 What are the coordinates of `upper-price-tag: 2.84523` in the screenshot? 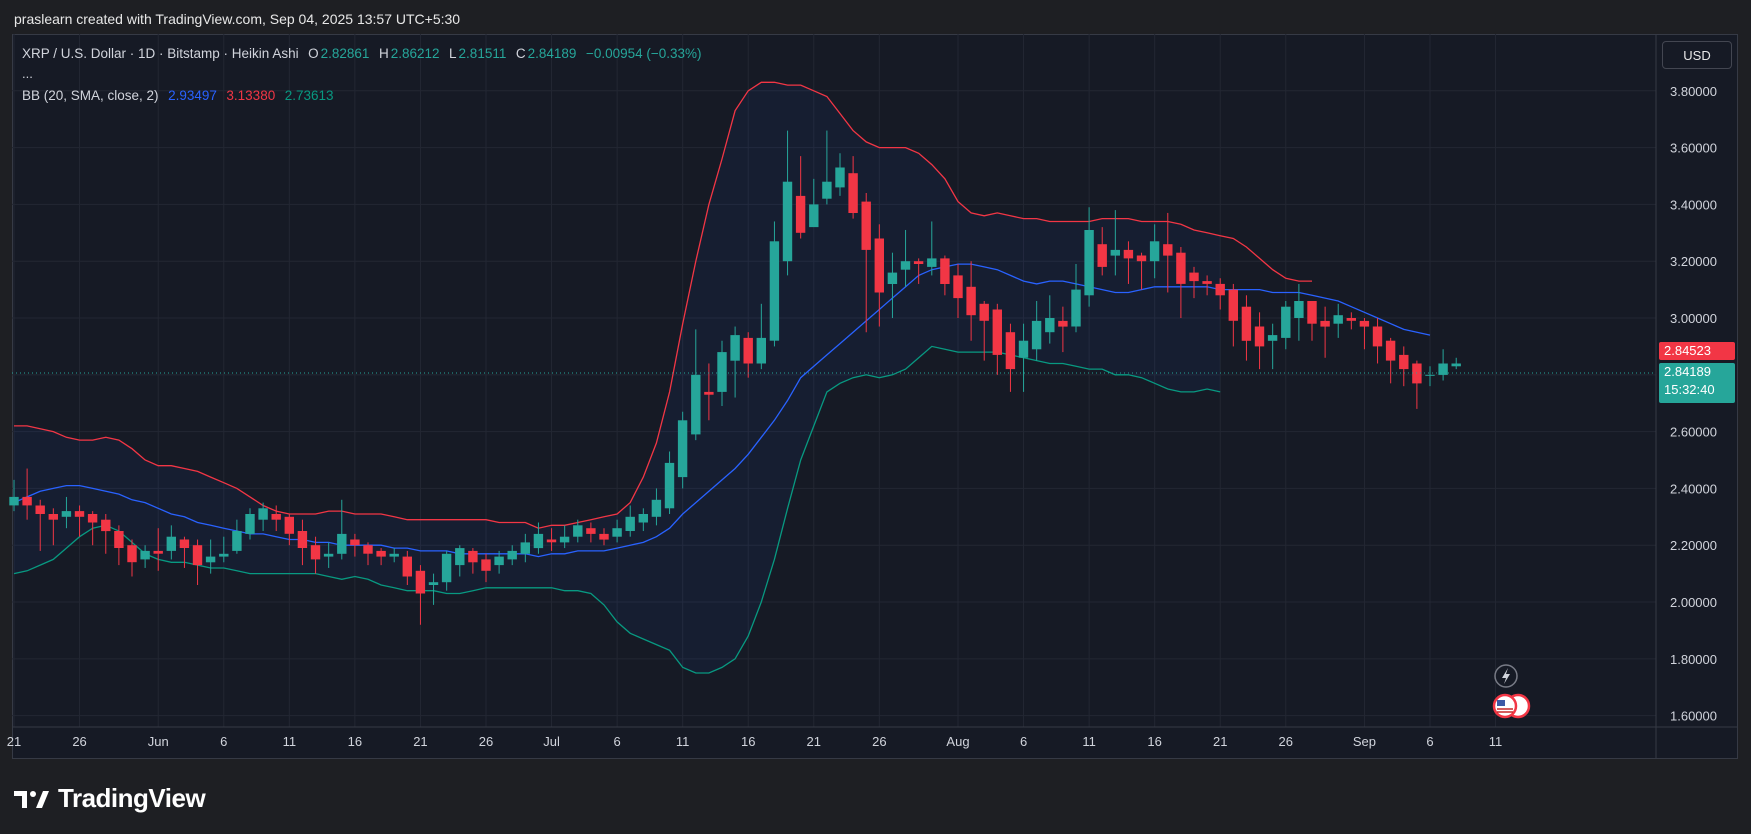 It's located at (1697, 351).